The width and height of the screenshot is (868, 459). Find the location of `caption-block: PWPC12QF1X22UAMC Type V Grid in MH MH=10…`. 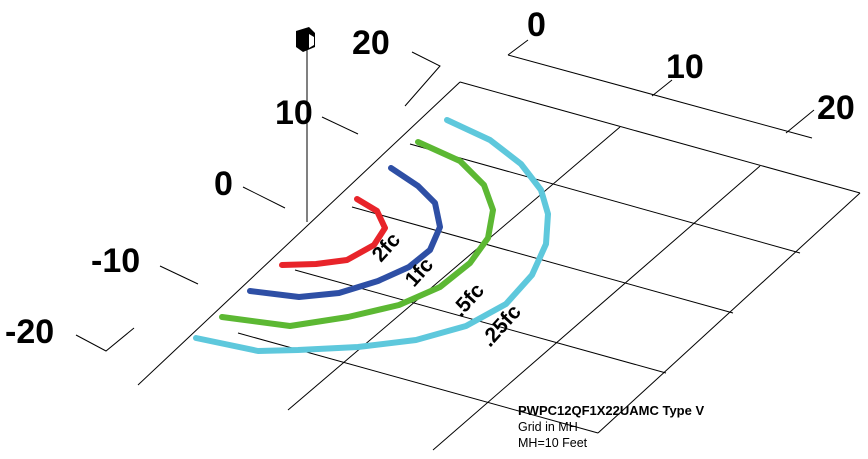

caption-block: PWPC12QF1X22UAMC Type V Grid in MH MH=10… is located at coordinates (688, 427).